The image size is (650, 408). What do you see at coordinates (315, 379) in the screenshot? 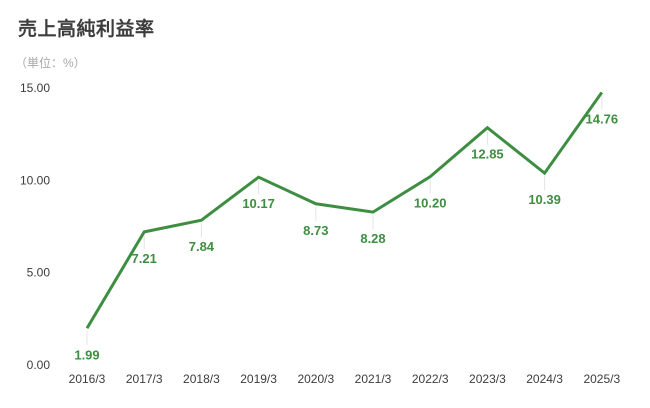
I see `x-axis-tick-label: 2020/3` at bounding box center [315, 379].